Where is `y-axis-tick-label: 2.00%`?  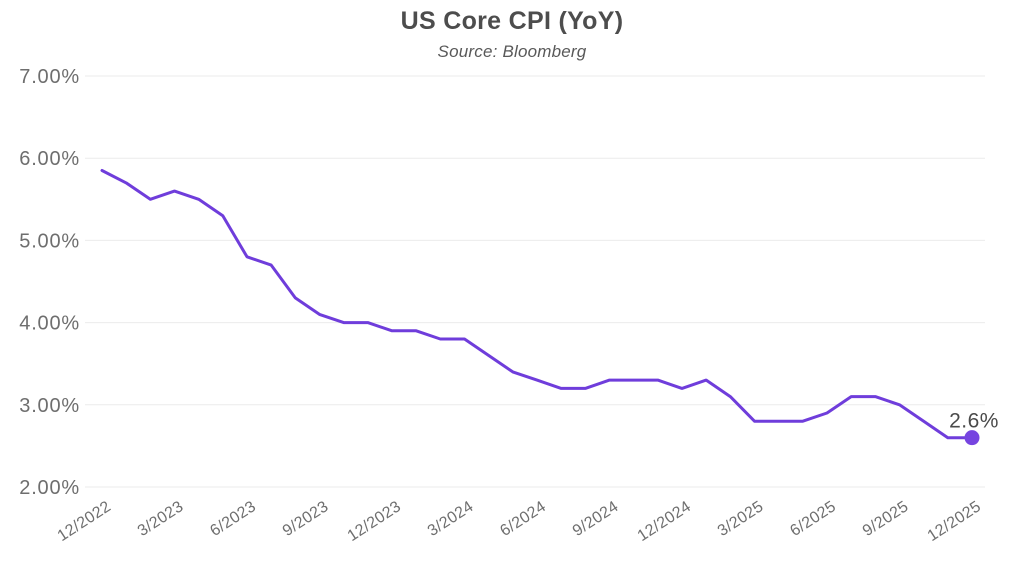
y-axis-tick-label: 2.00% is located at coordinates (49, 488).